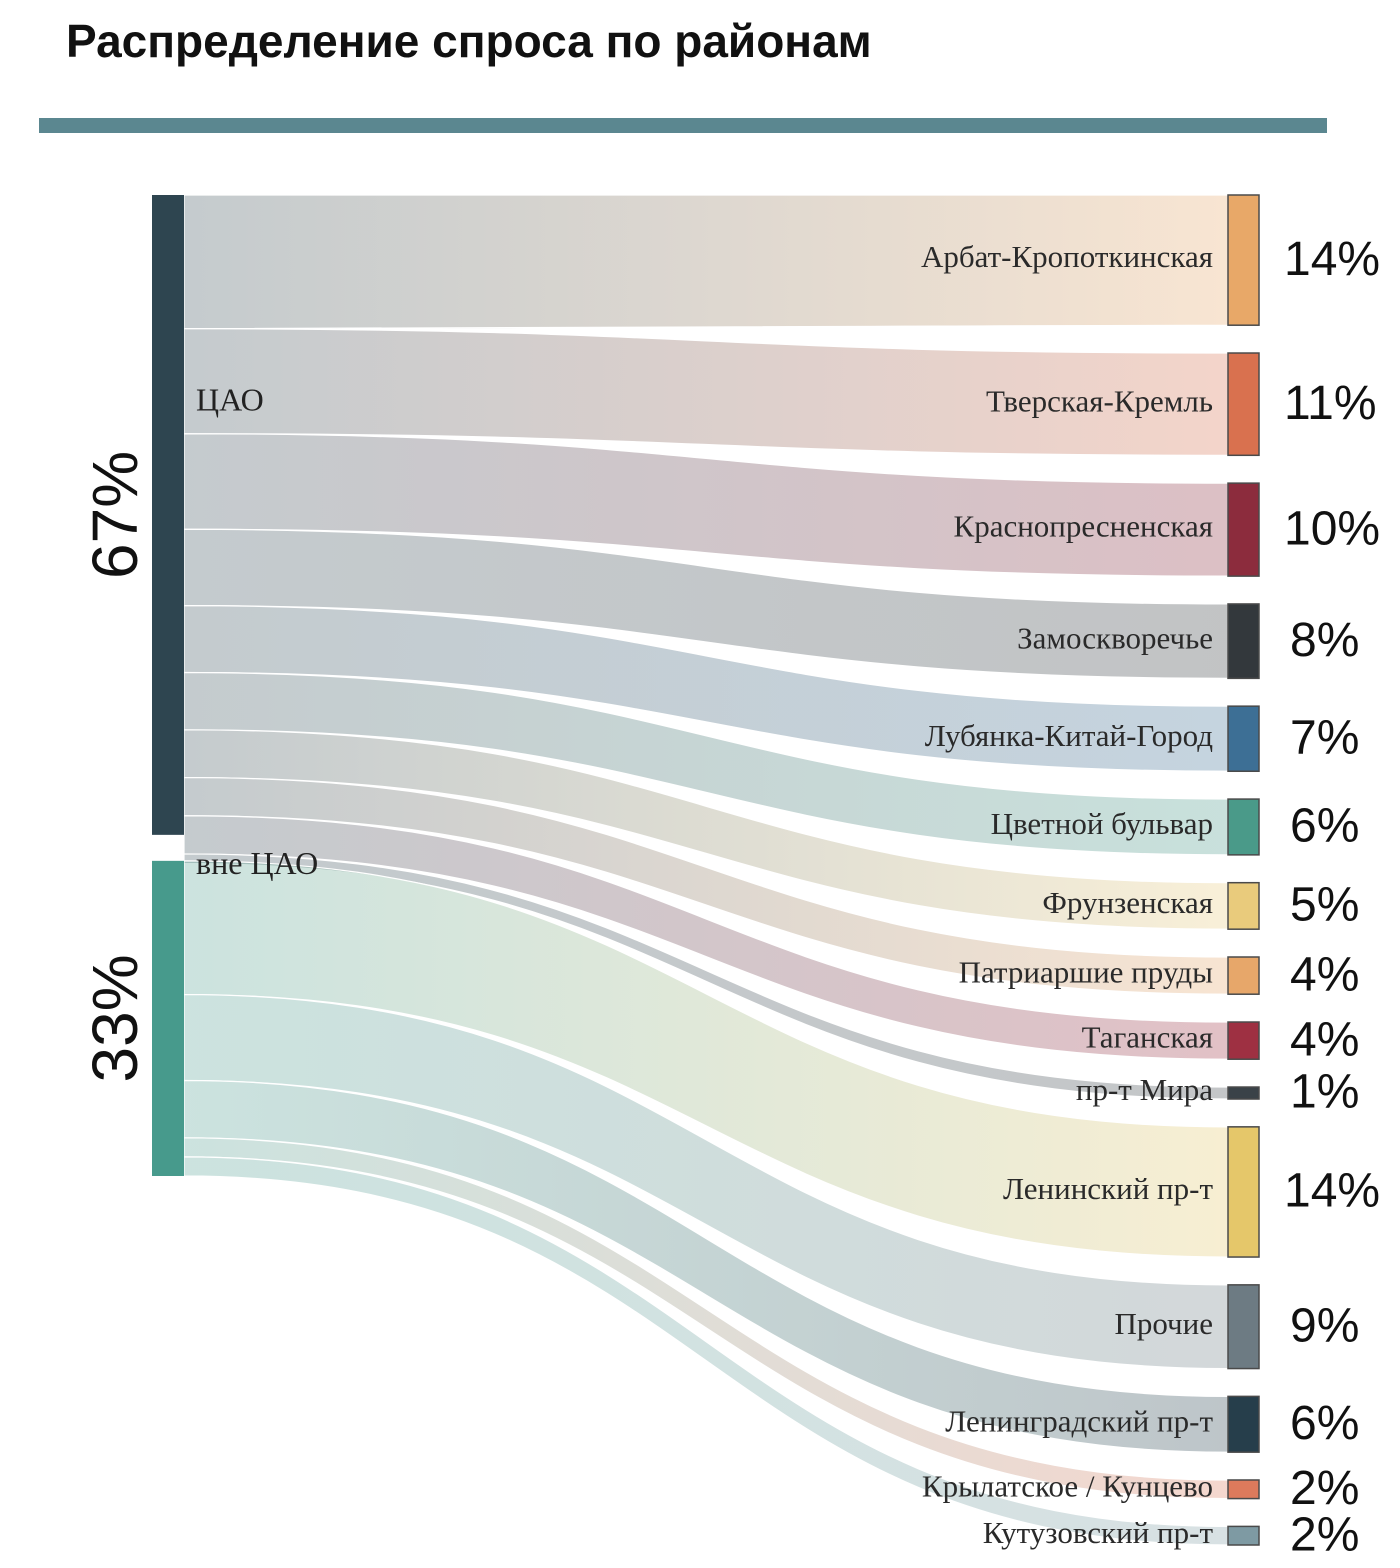 This screenshot has width=1400, height=1568. I want to click on target-node-label: Таганская, so click(1147, 1037).